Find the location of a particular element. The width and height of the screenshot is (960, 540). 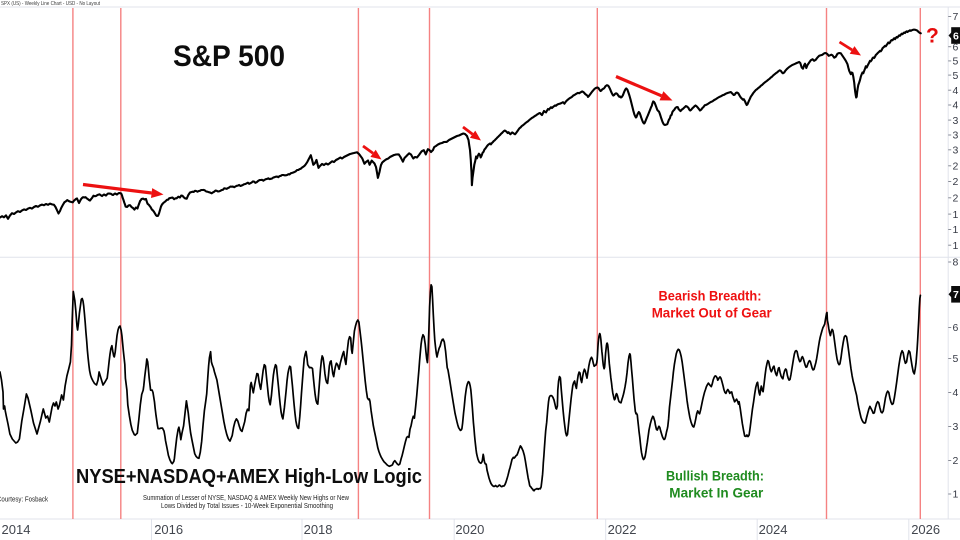

svg-text: 2016 is located at coordinates (168, 529).